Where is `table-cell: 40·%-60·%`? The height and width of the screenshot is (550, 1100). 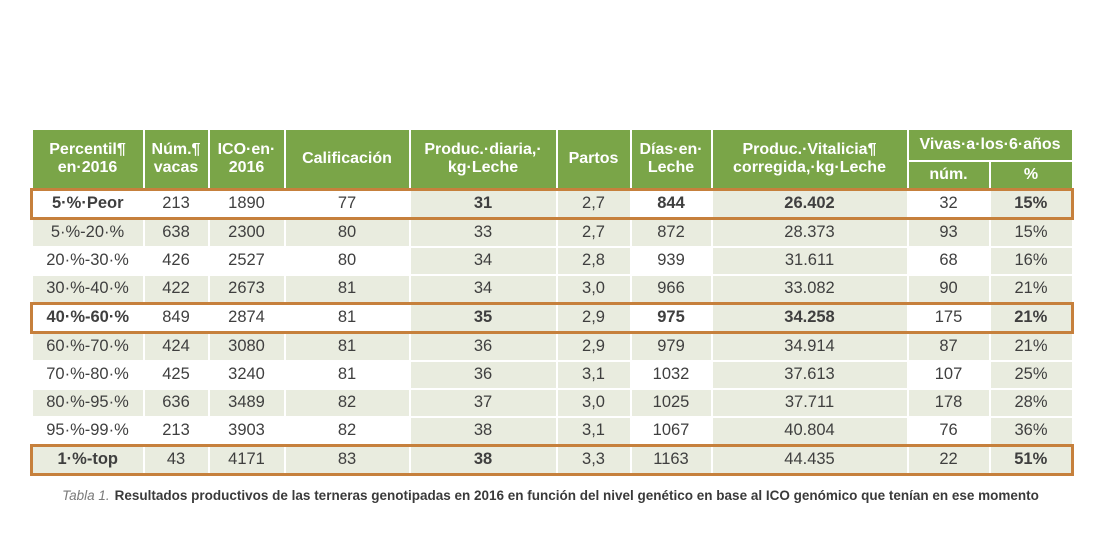
table-cell: 40·%-60·% is located at coordinates (87, 317).